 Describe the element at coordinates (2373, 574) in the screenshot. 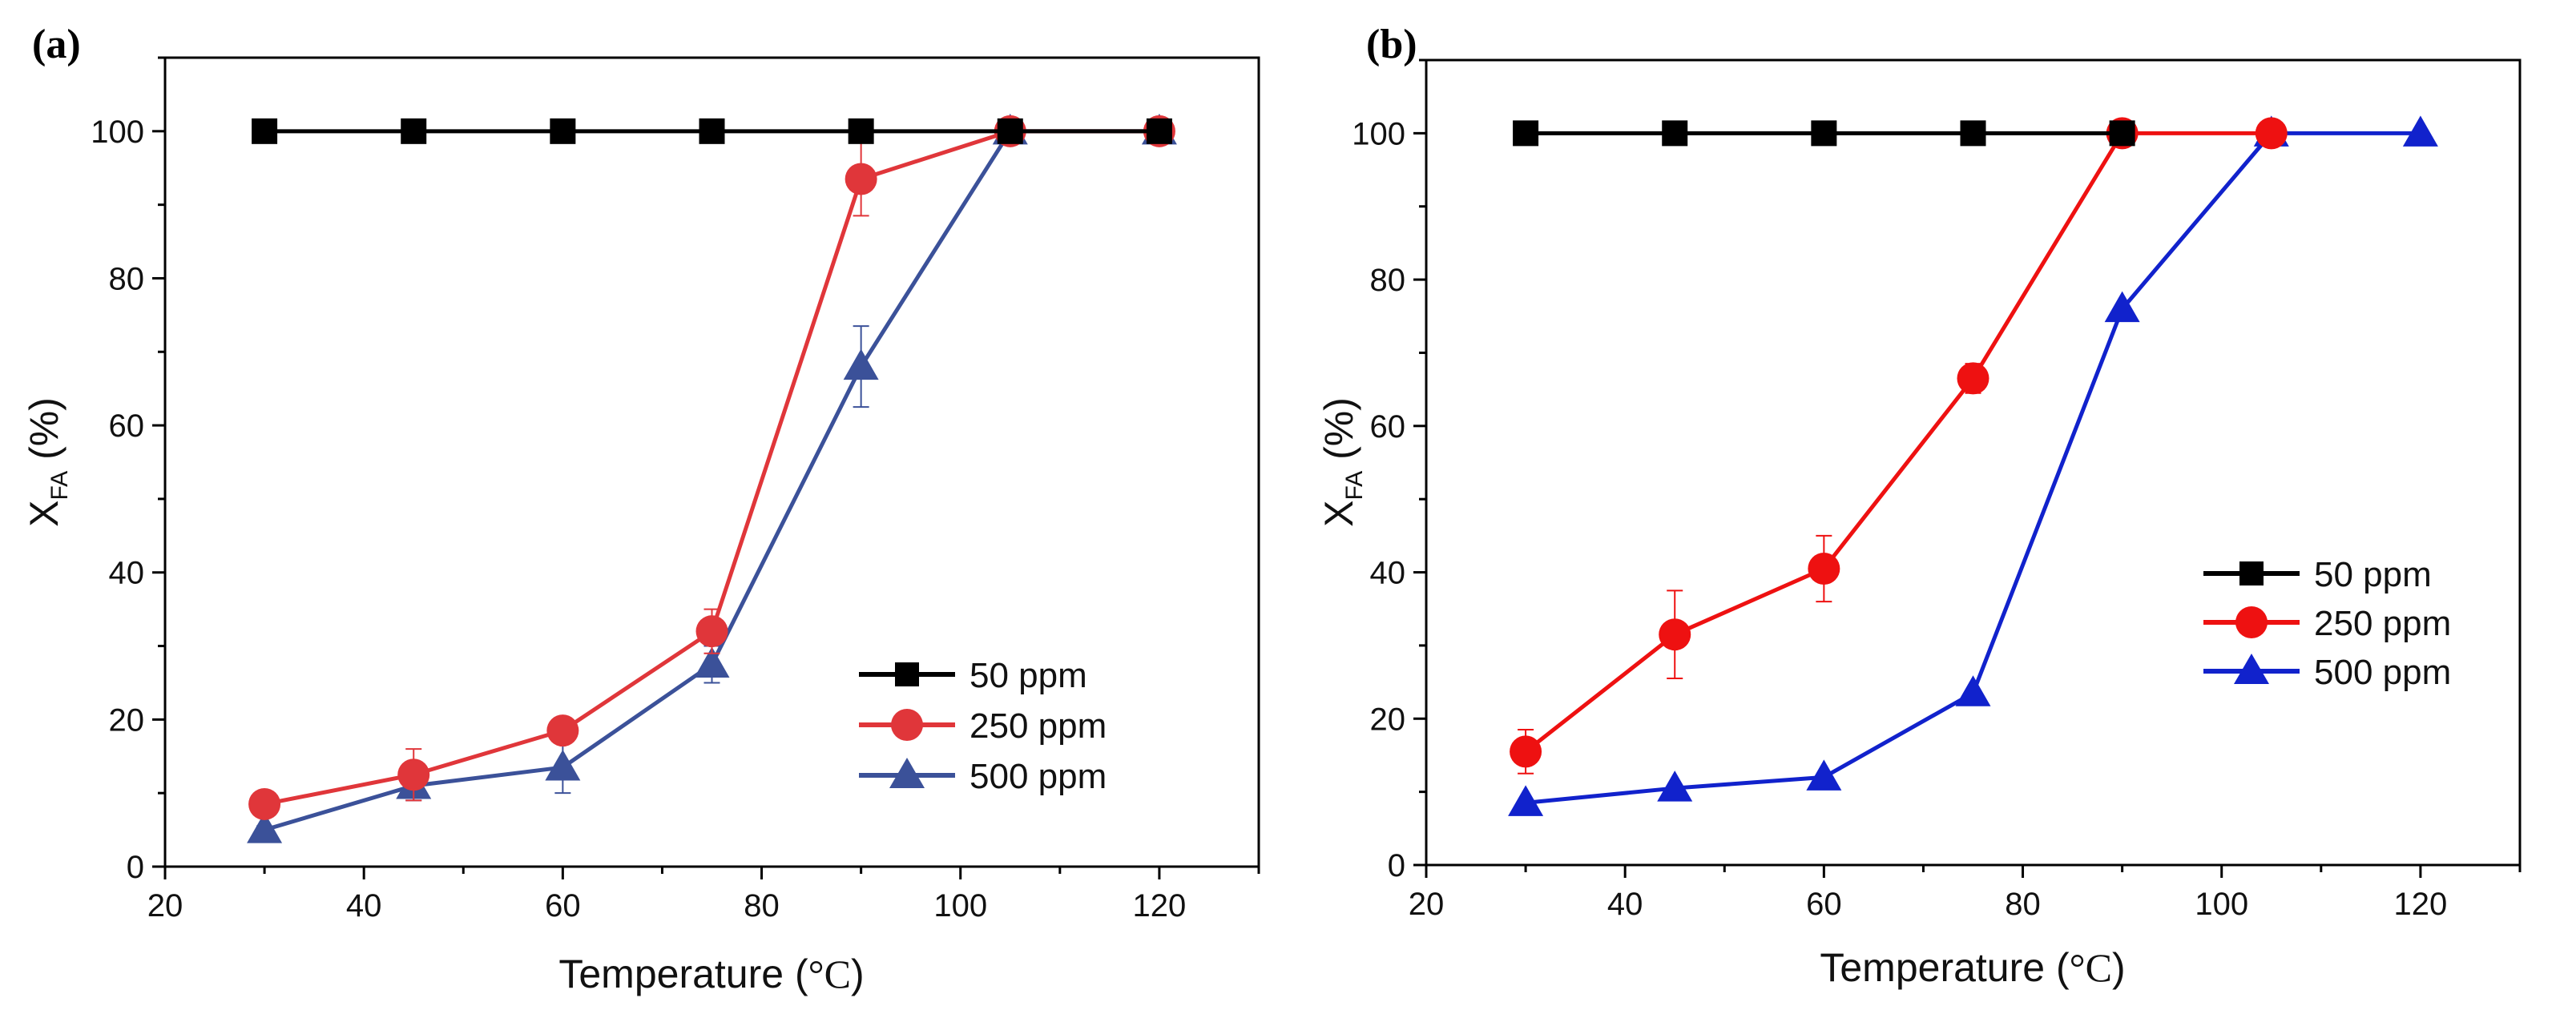

I see `legend-label-50ppm-b: 50 ppm` at that location.